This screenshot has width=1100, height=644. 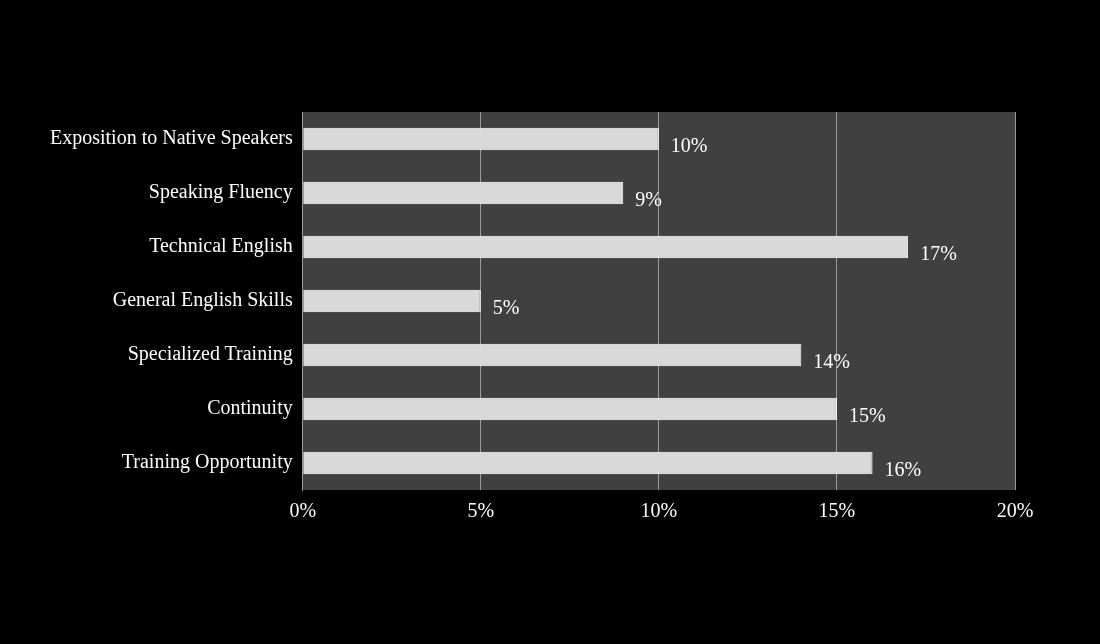 I want to click on y-tick-label: General English Skills, so click(x=202, y=300).